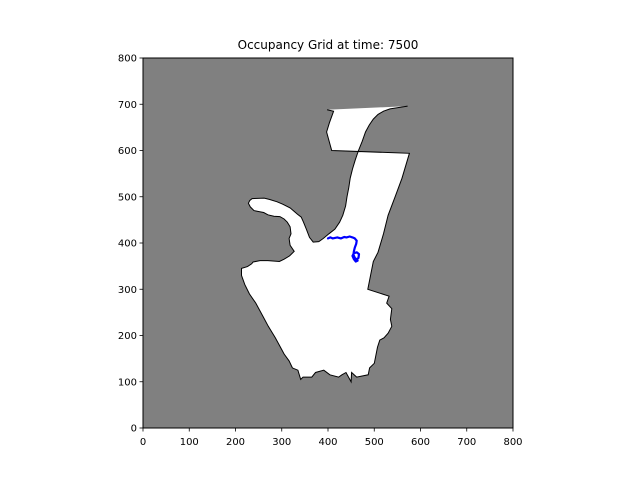 Image resolution: width=640 pixels, height=480 pixels. Describe the element at coordinates (127, 290) in the screenshot. I see `y-tick-label: 300` at that location.